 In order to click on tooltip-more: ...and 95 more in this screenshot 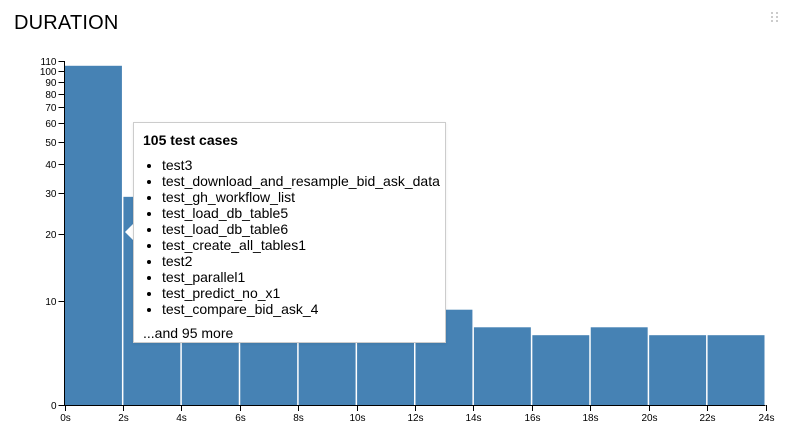, I will do `click(188, 333)`.